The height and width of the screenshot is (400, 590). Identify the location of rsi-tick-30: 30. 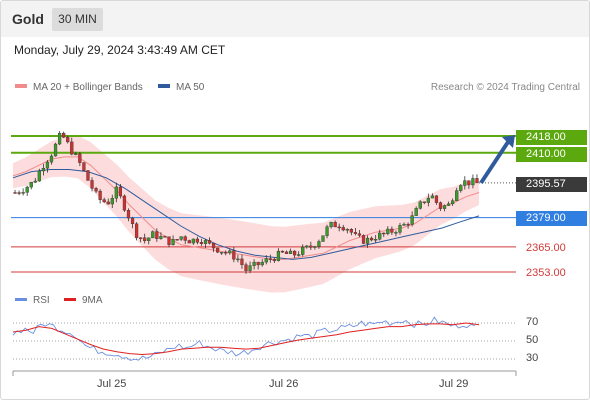
(532, 358).